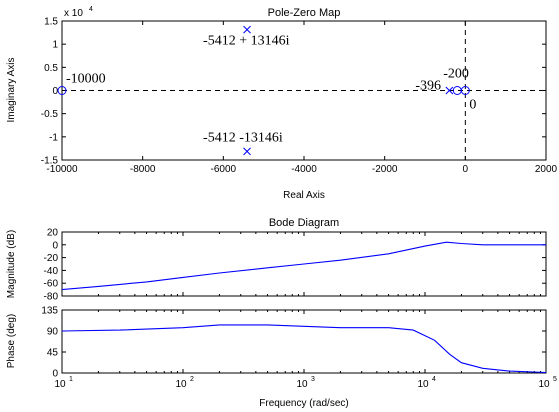 The width and height of the screenshot is (559, 412). I want to click on phase-y-tick-label: 0, so click(55, 374).